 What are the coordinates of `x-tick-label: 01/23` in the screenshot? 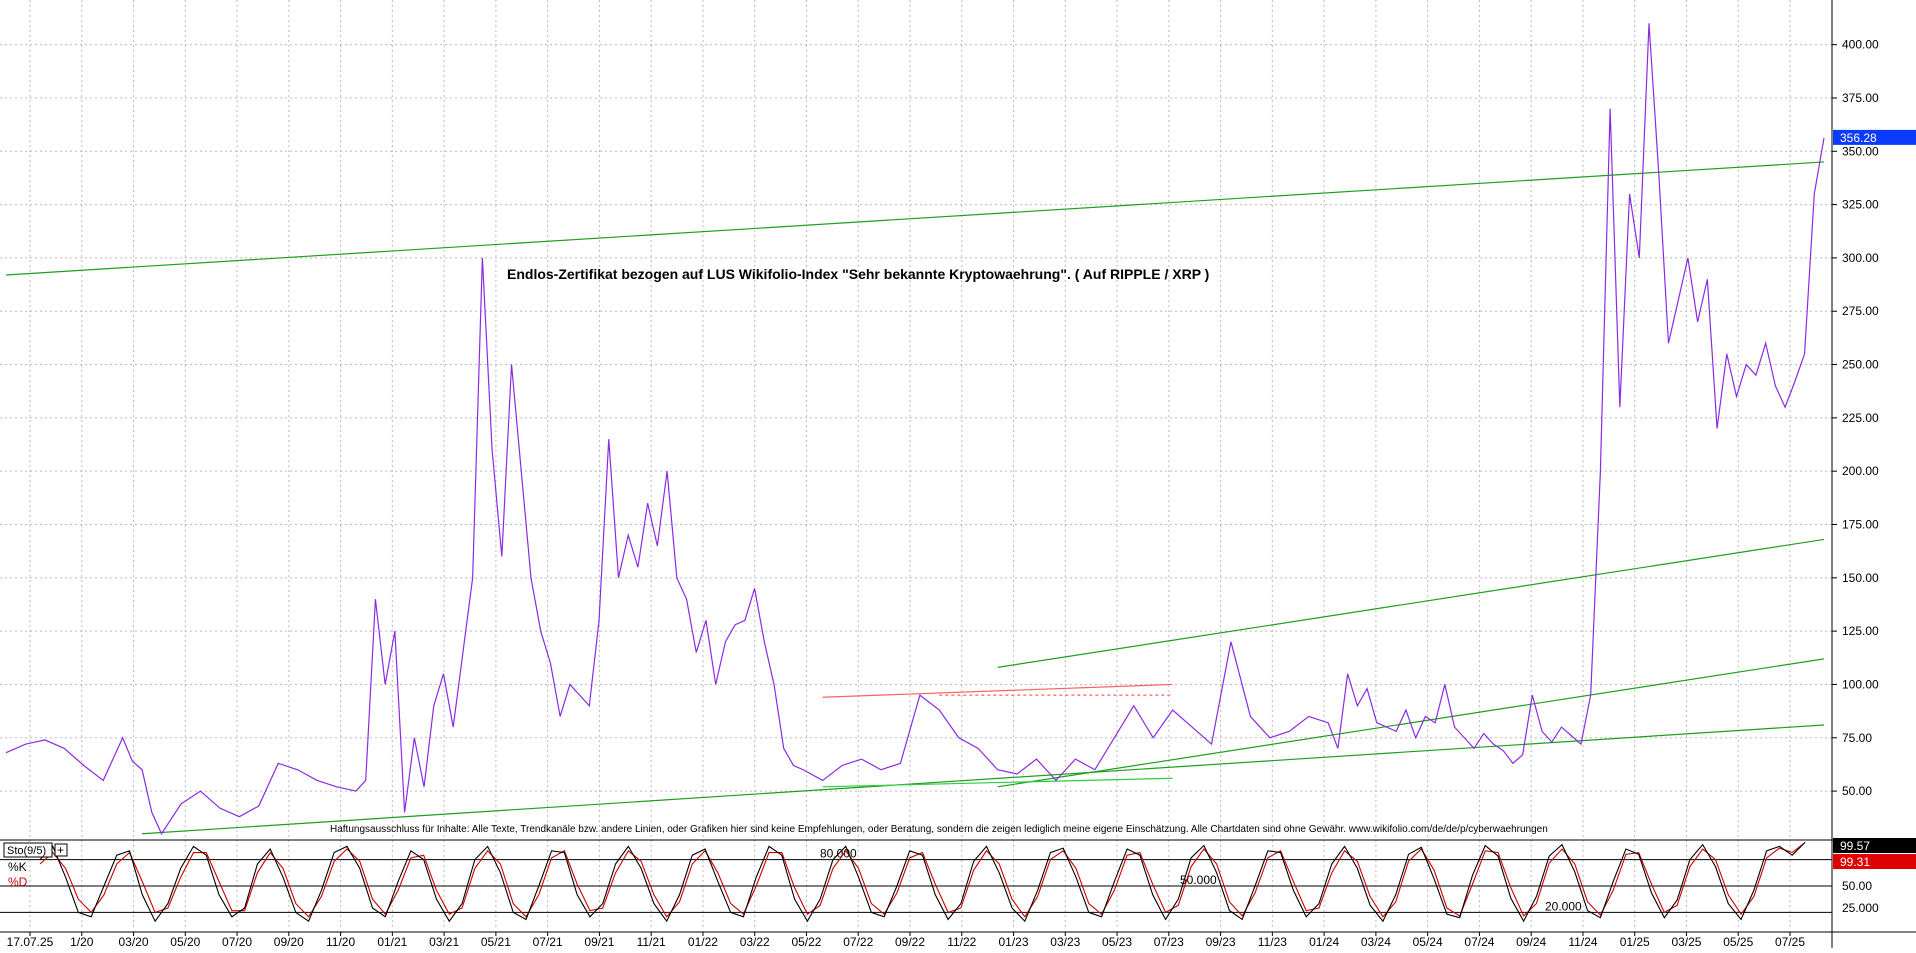 It's located at (1014, 941).